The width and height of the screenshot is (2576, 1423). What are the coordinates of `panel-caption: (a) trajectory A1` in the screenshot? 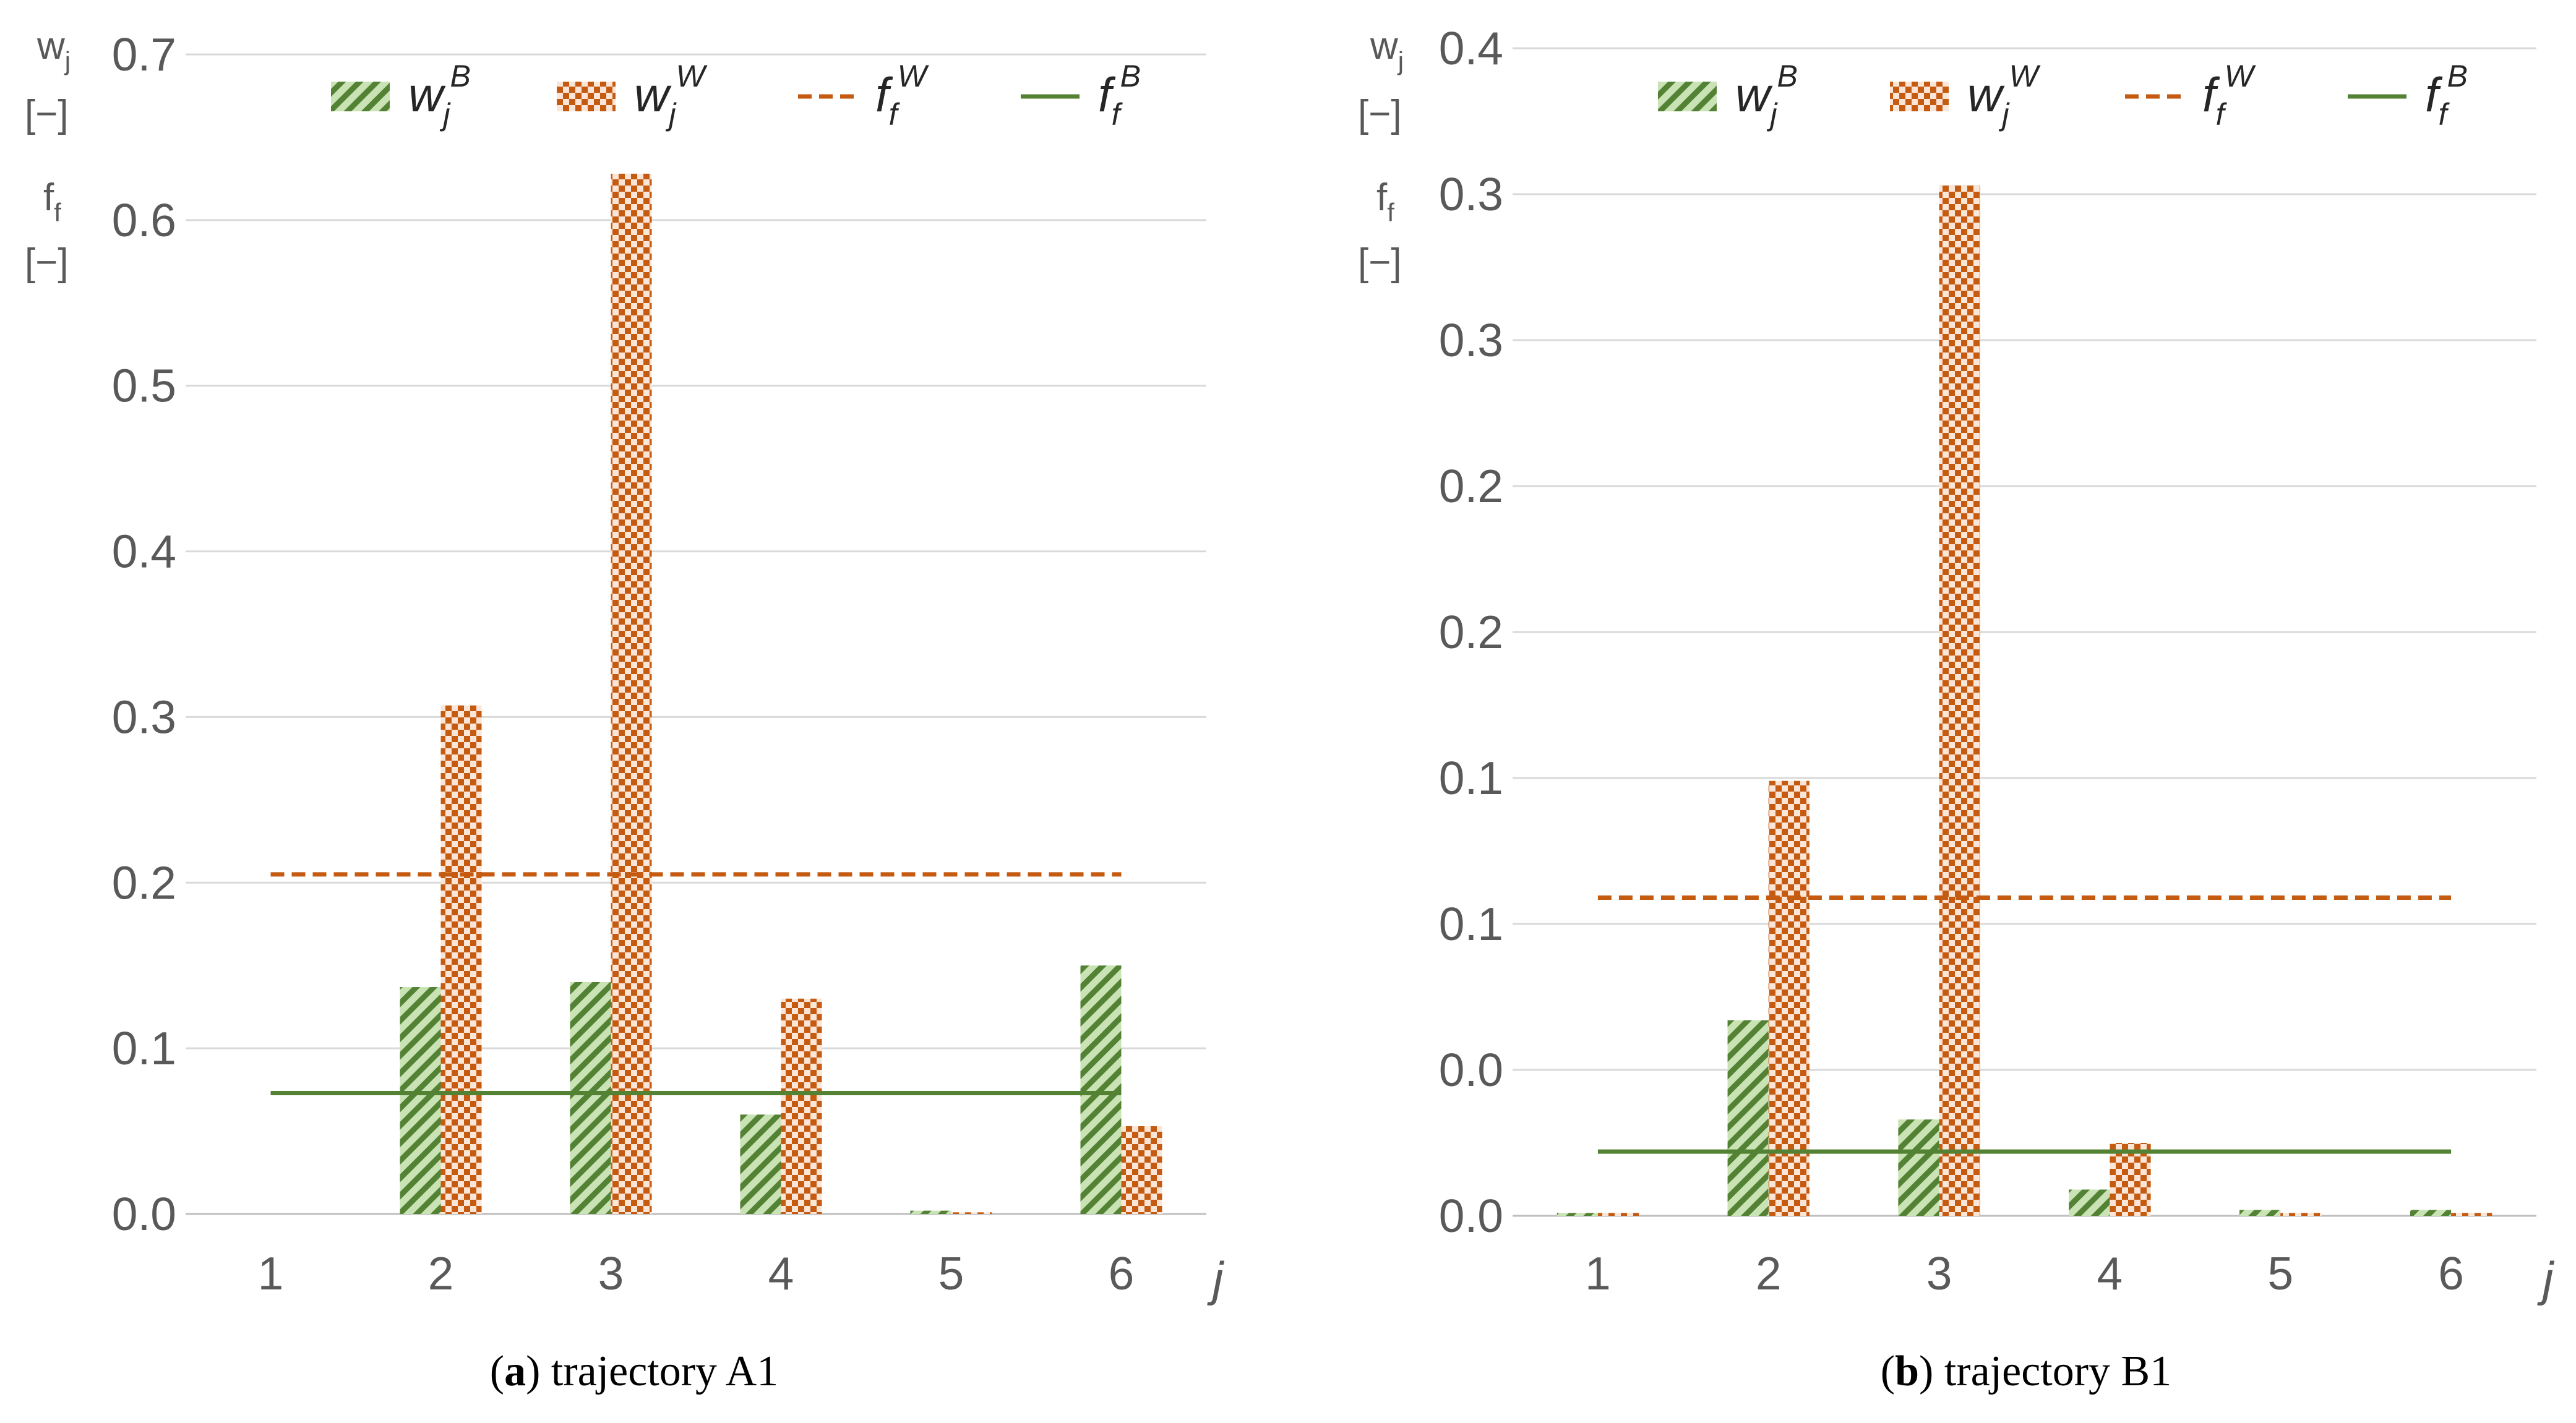 It's located at (634, 1371).